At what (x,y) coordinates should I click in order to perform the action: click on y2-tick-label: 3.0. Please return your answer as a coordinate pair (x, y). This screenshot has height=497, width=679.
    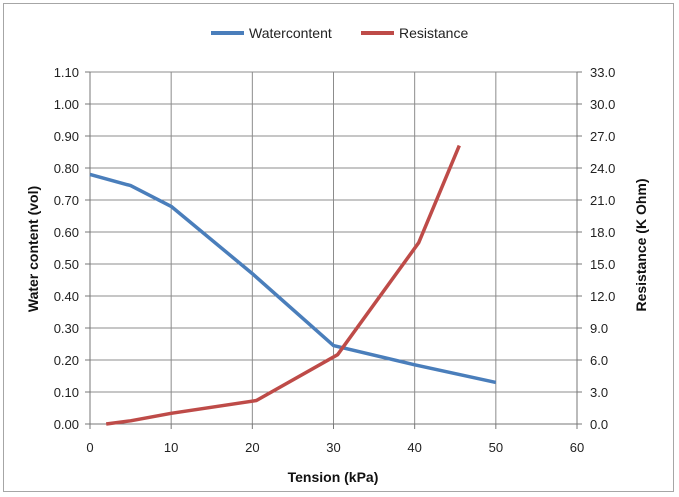
    Looking at the image, I should click on (599, 392).